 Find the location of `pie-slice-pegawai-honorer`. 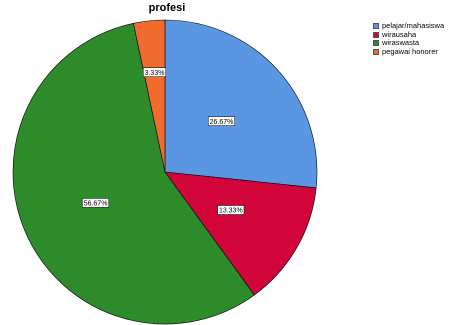

pie-slice-pegawai-honorer is located at coordinates (149, 96).